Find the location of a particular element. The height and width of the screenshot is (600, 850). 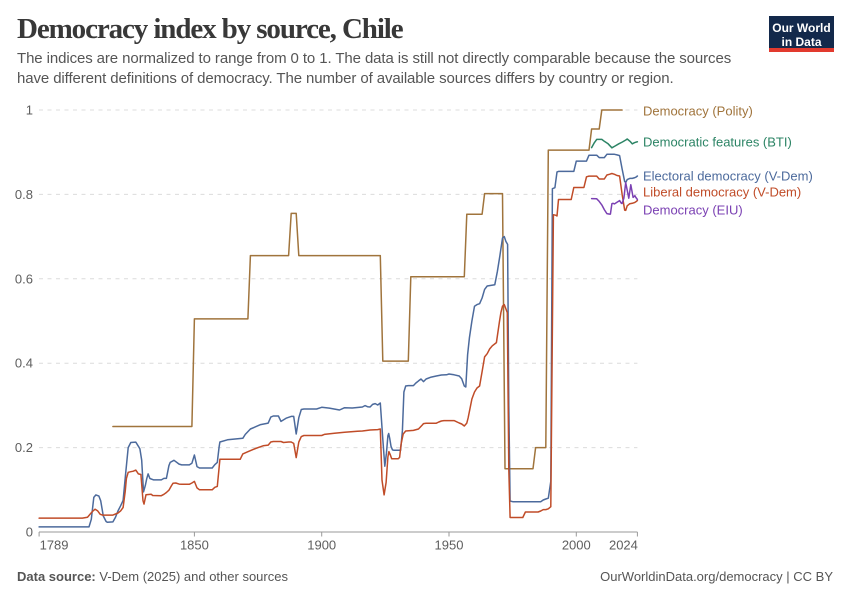

svg-text: 0.4 is located at coordinates (24, 363).